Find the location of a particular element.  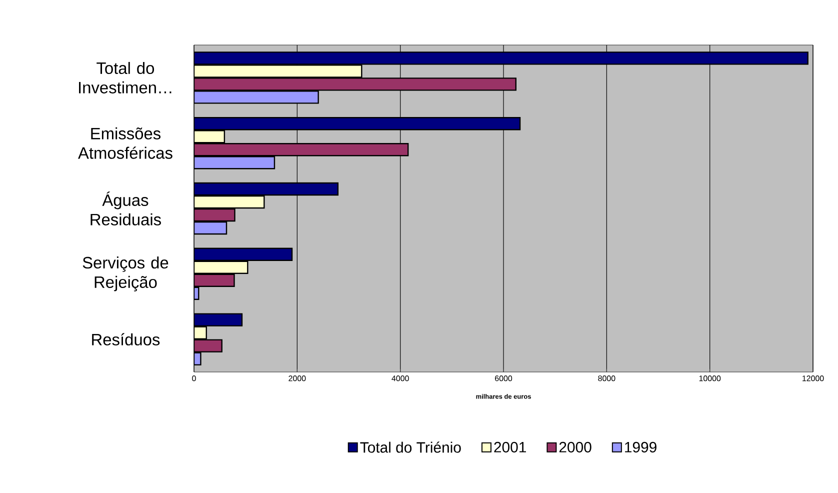

y-tick-label: Serviços de Rejeição is located at coordinates (125, 274).